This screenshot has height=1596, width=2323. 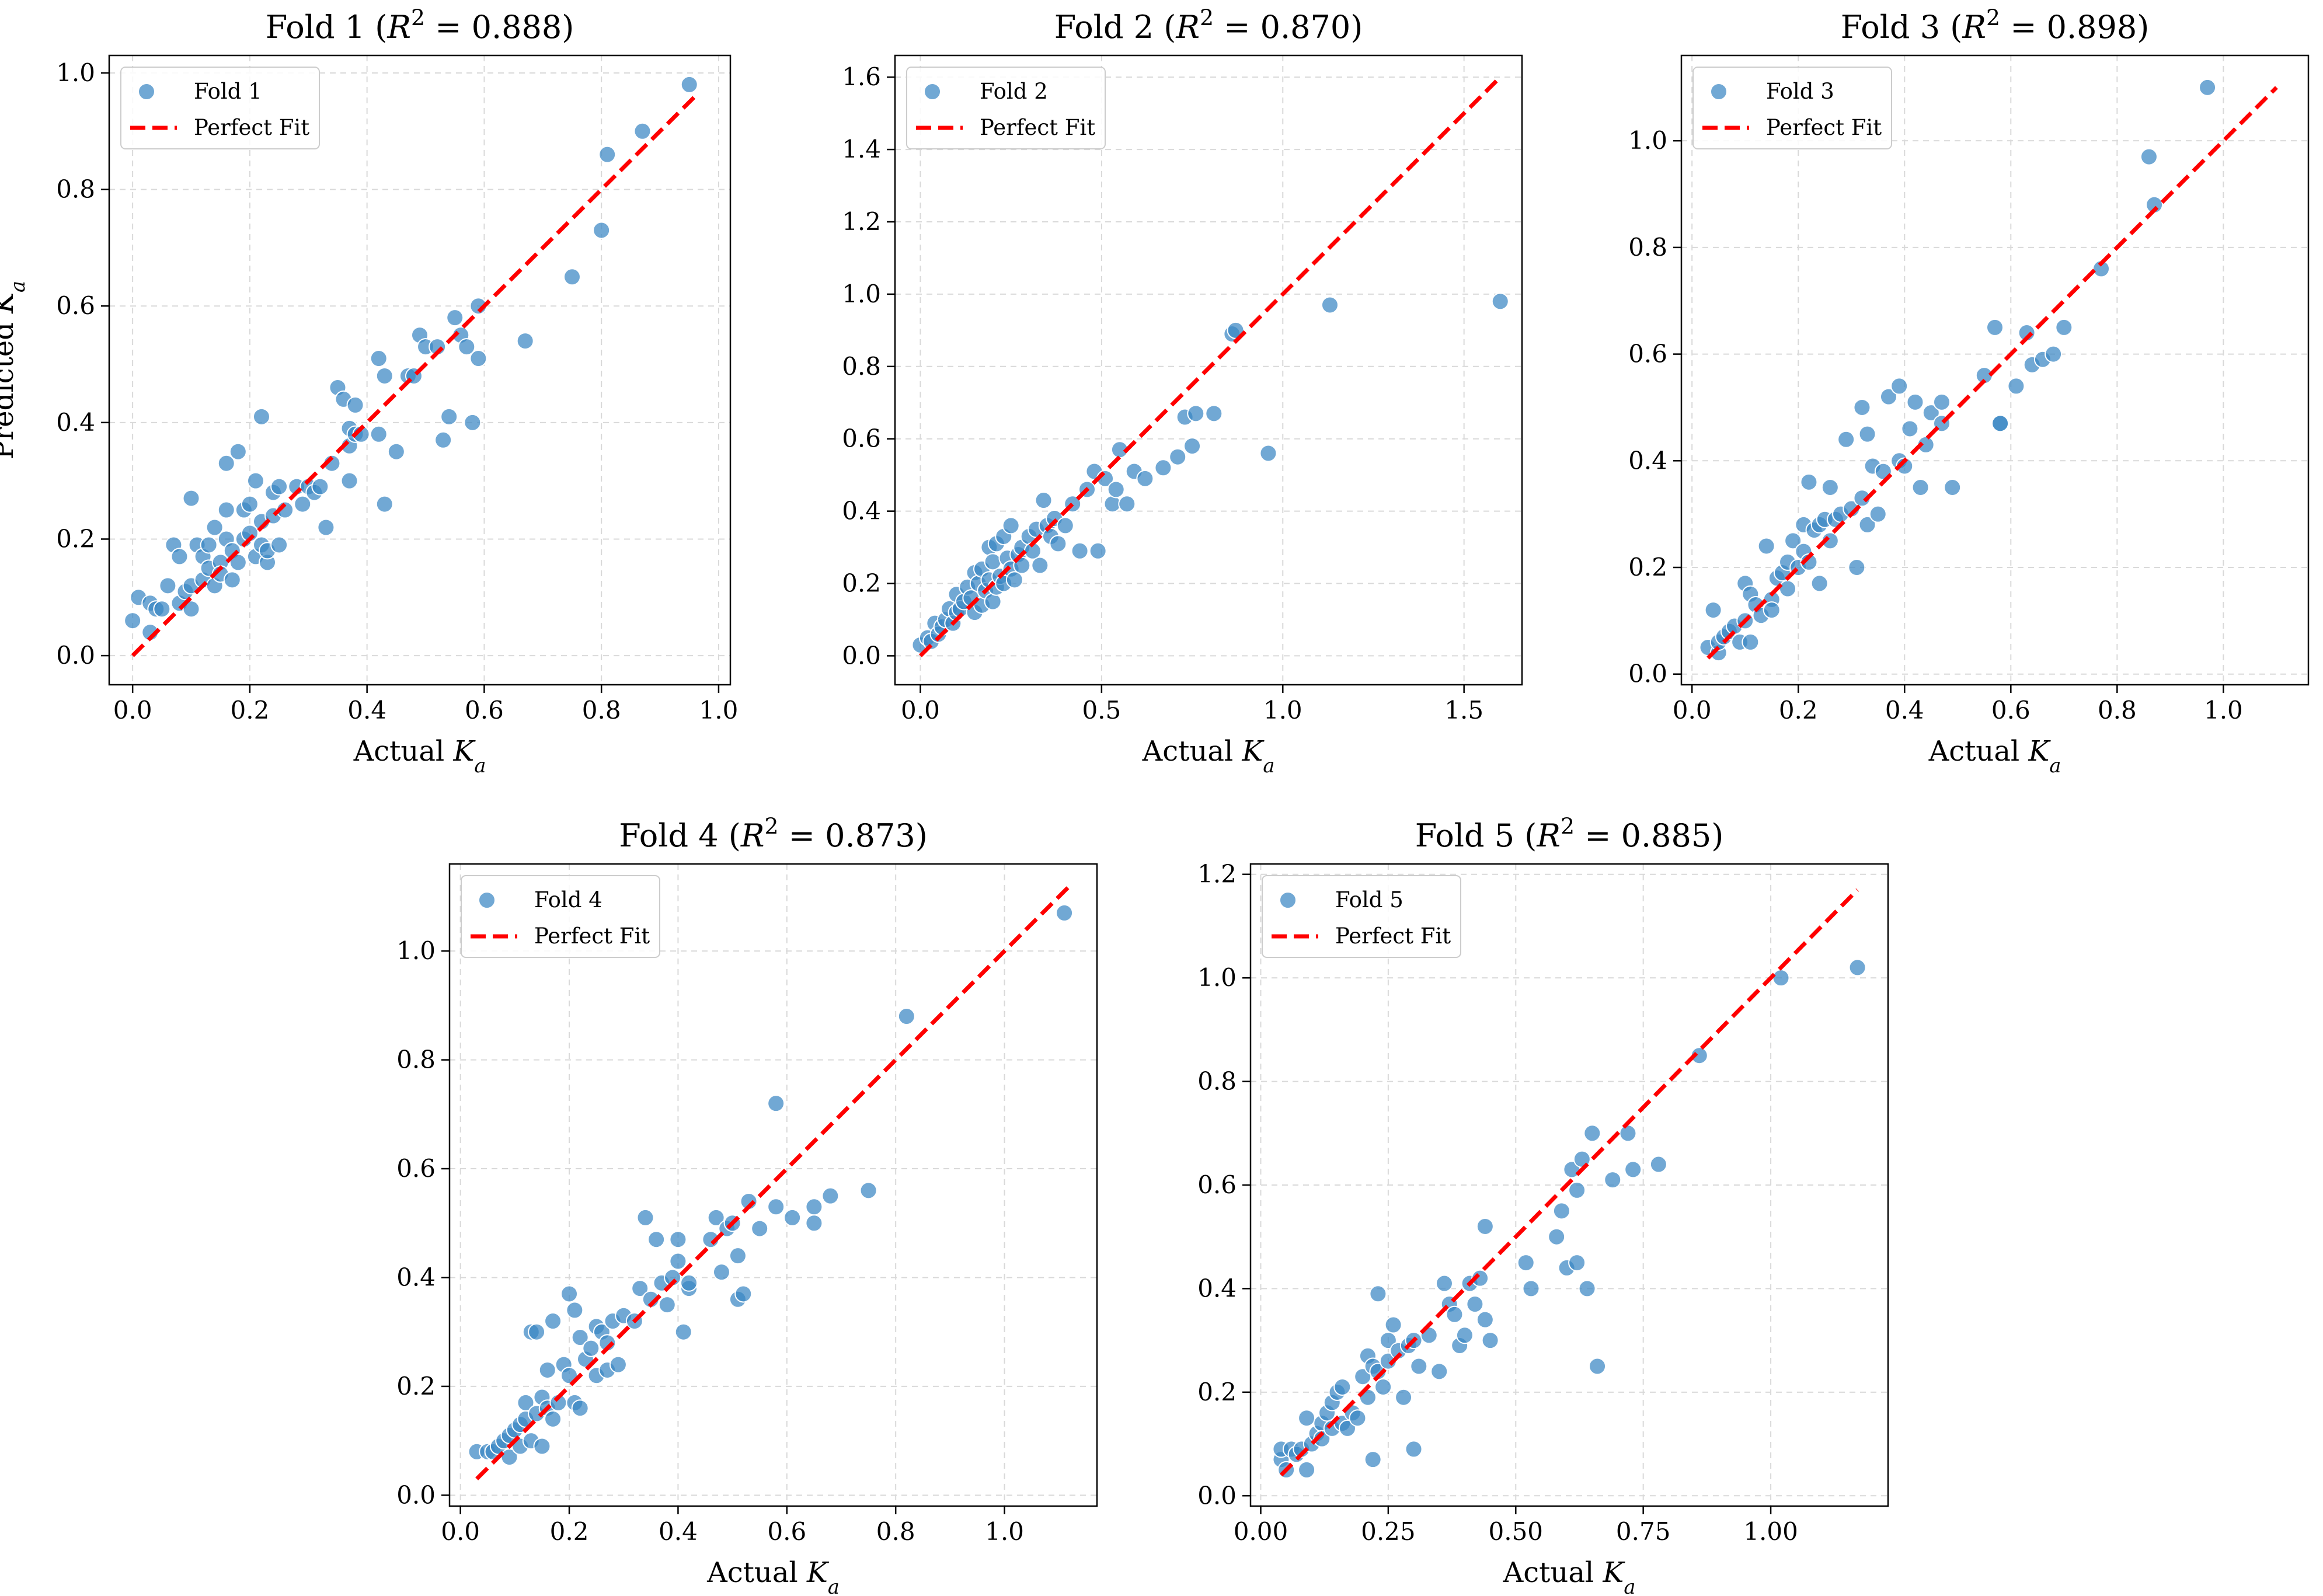 What do you see at coordinates (1014, 91) in the screenshot?
I see `legend-label: Fold 2` at bounding box center [1014, 91].